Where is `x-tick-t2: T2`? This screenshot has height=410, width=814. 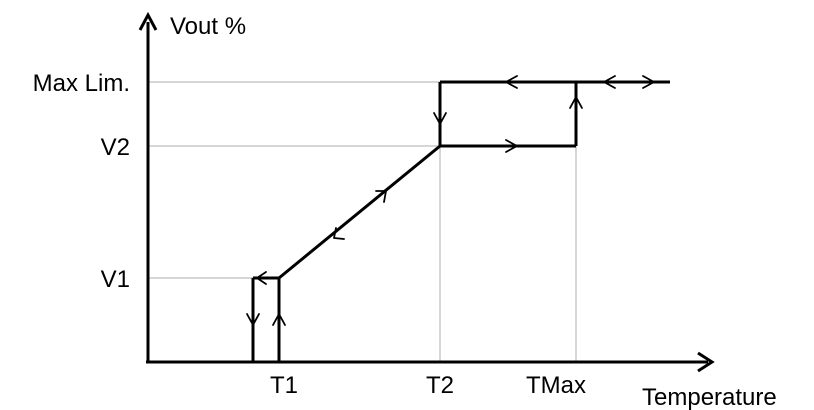 x-tick-t2: T2 is located at coordinates (440, 385).